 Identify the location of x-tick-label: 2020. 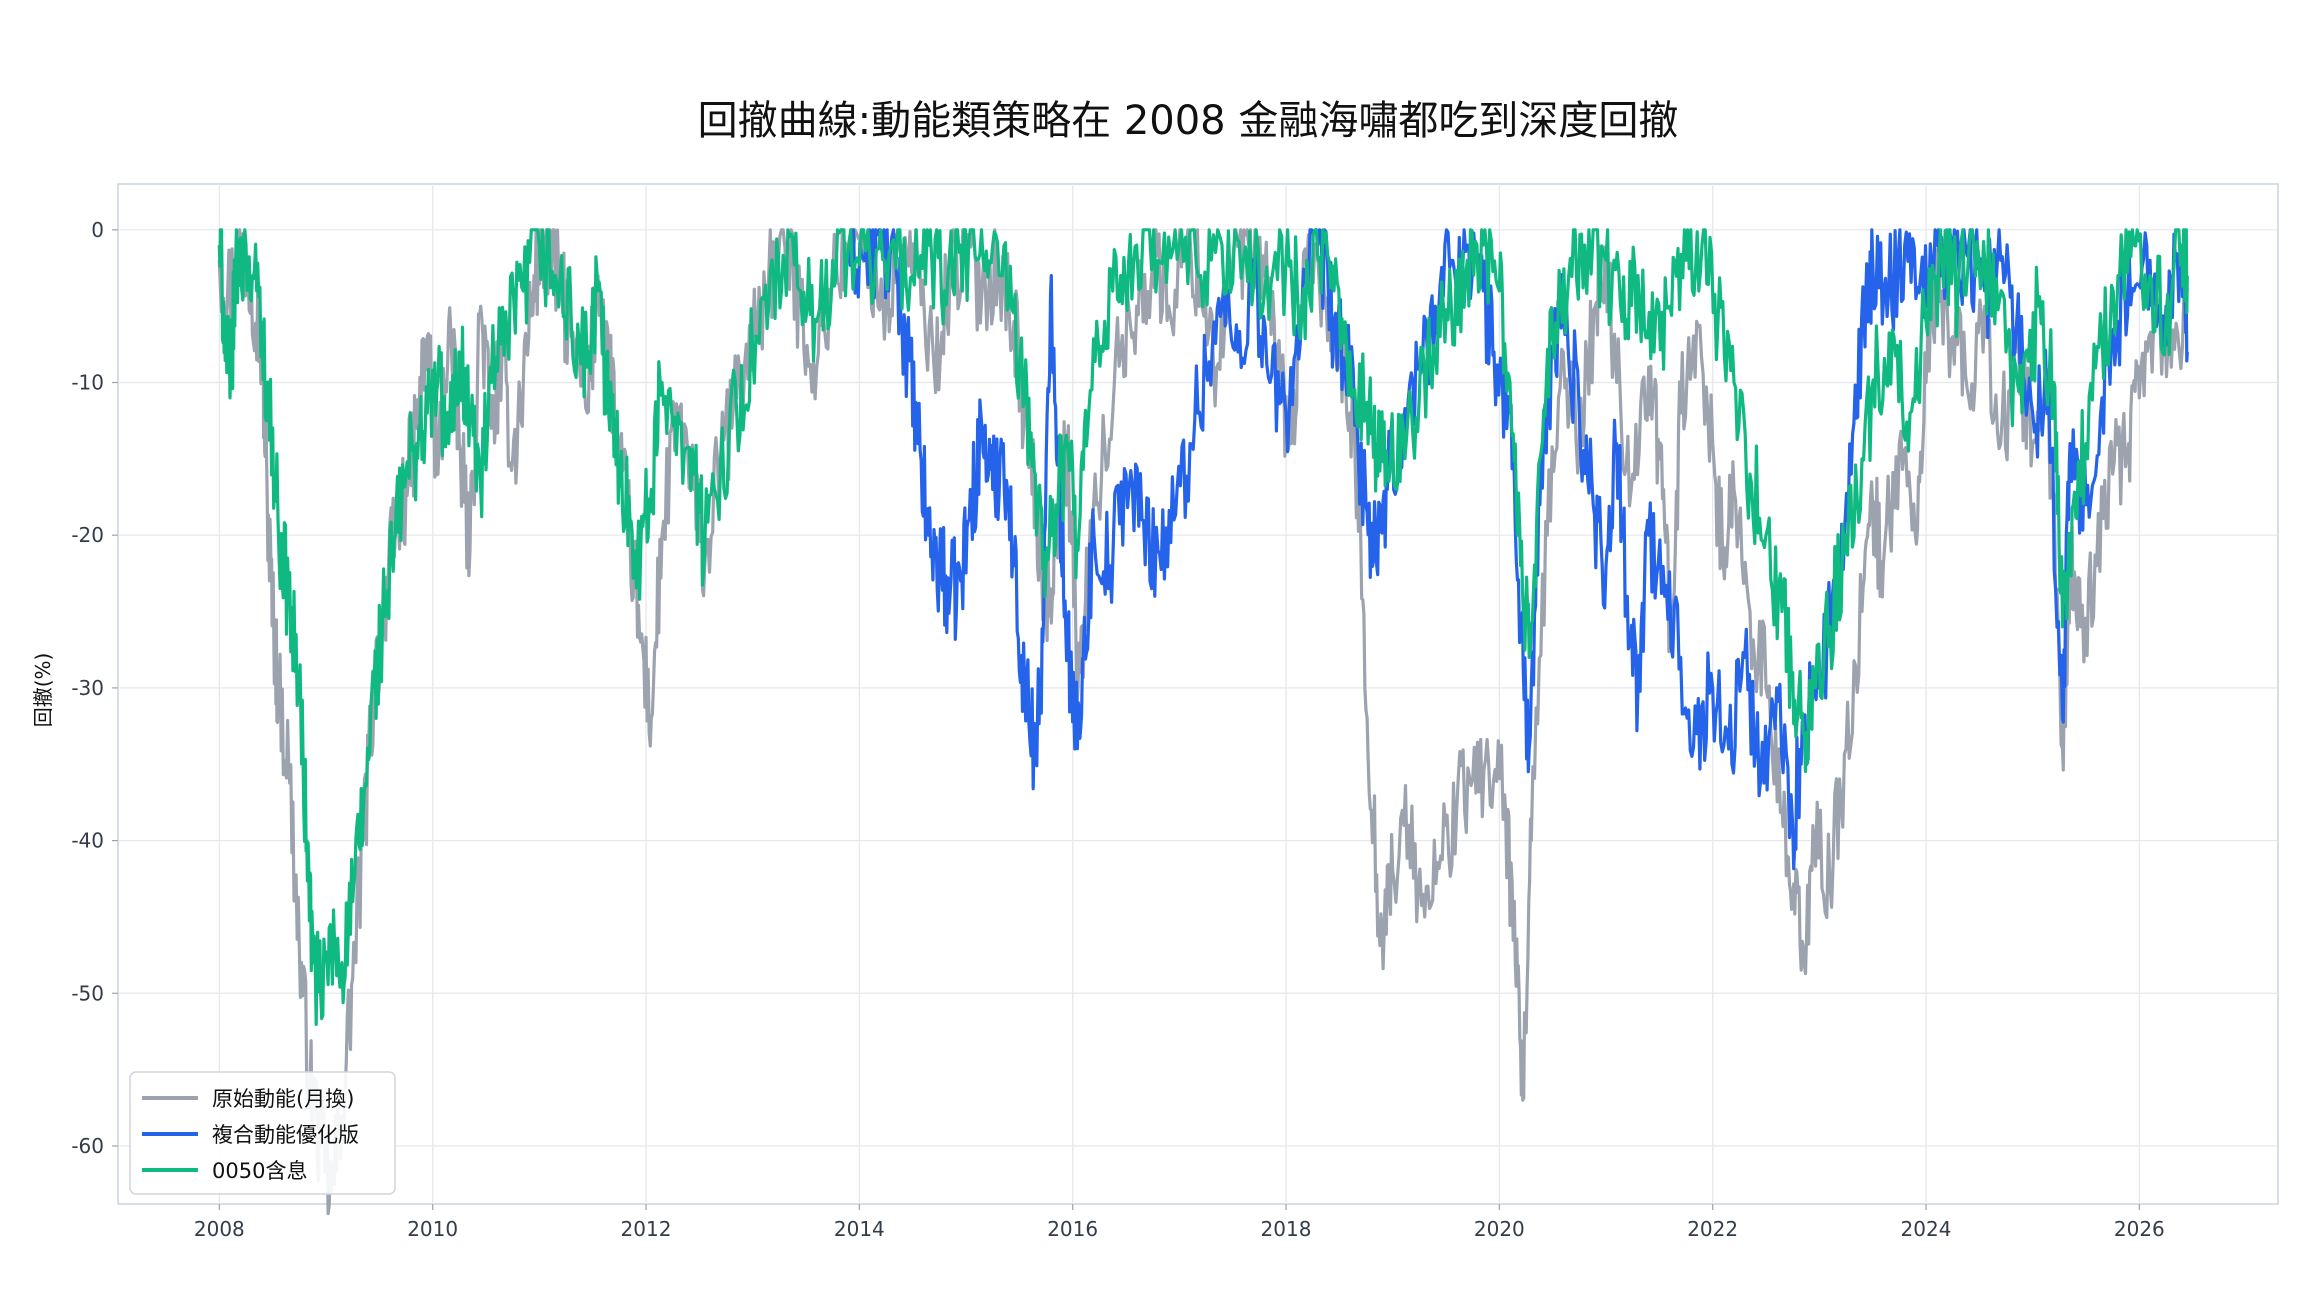
(1499, 1229).